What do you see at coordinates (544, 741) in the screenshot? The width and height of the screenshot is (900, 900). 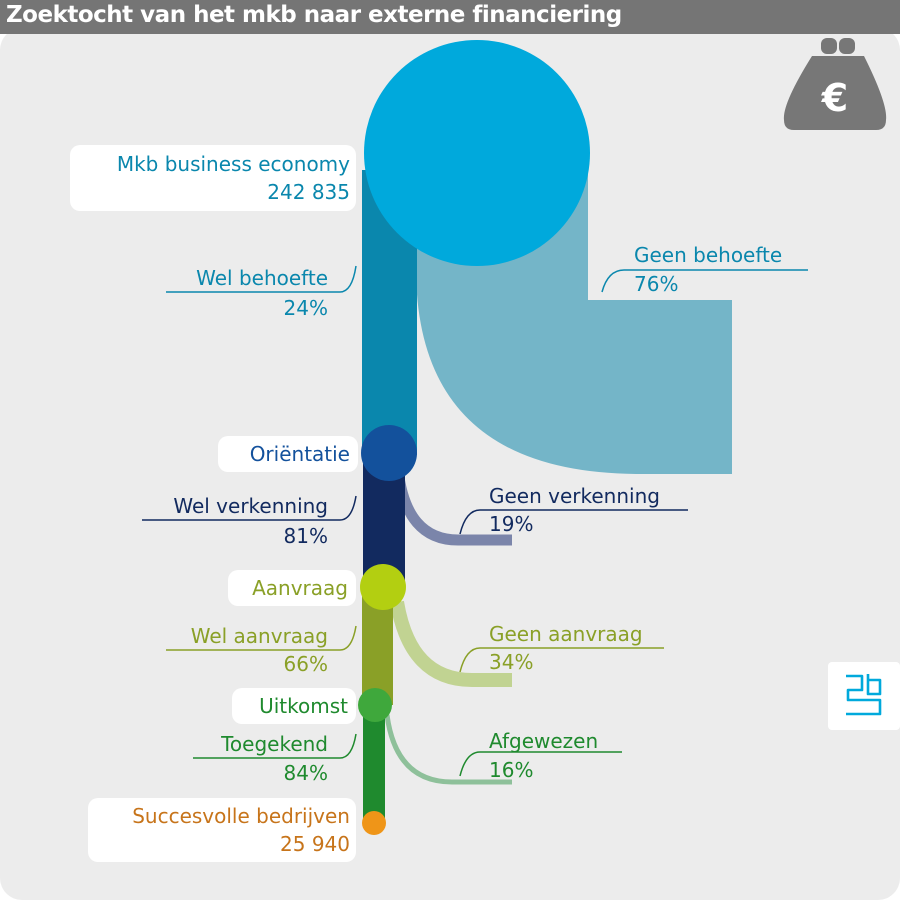 I see `afgewezen-label: Afgewezen` at bounding box center [544, 741].